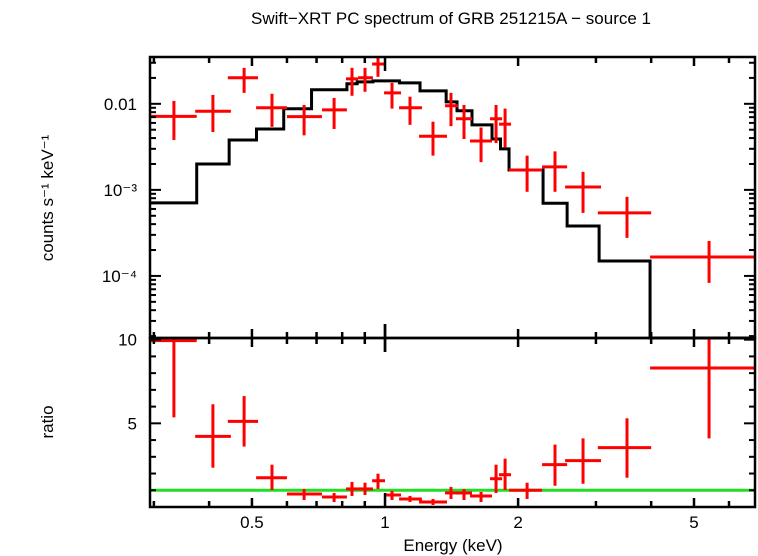  I want to click on bottom-y-tick-label: 10, so click(127, 340).